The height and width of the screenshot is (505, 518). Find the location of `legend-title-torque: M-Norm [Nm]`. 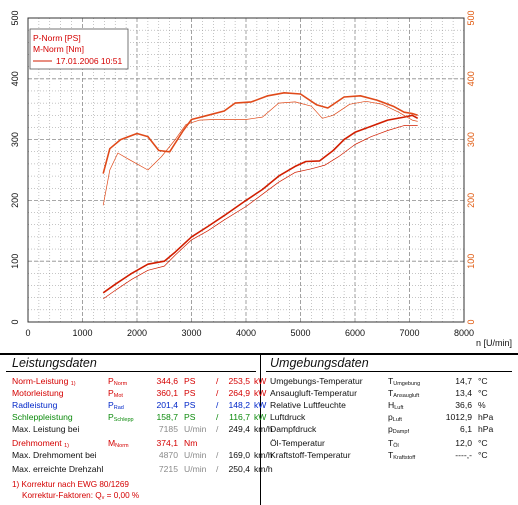

legend-title-torque: M-Norm [Nm] is located at coordinates (58, 49).